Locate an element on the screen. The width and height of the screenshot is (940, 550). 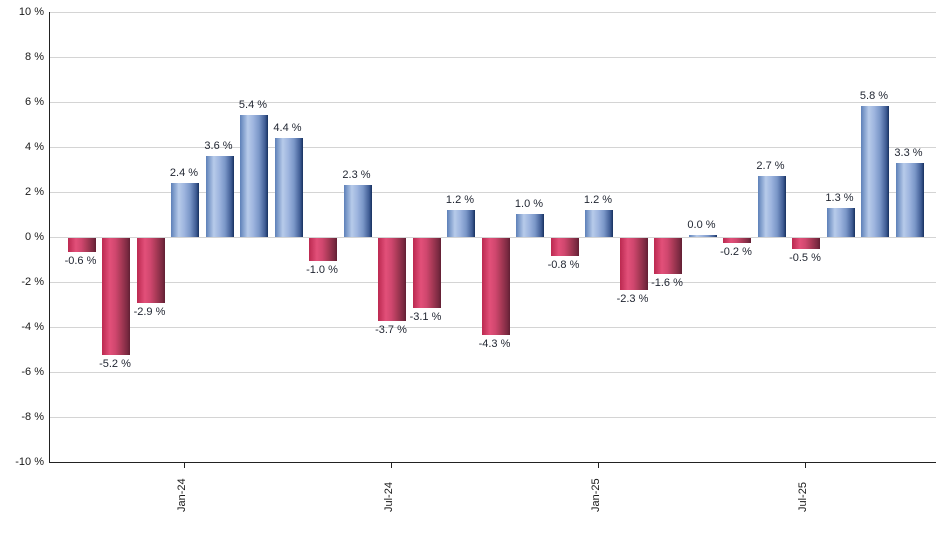
bar-value-label: -4.3 % is located at coordinates (494, 344).